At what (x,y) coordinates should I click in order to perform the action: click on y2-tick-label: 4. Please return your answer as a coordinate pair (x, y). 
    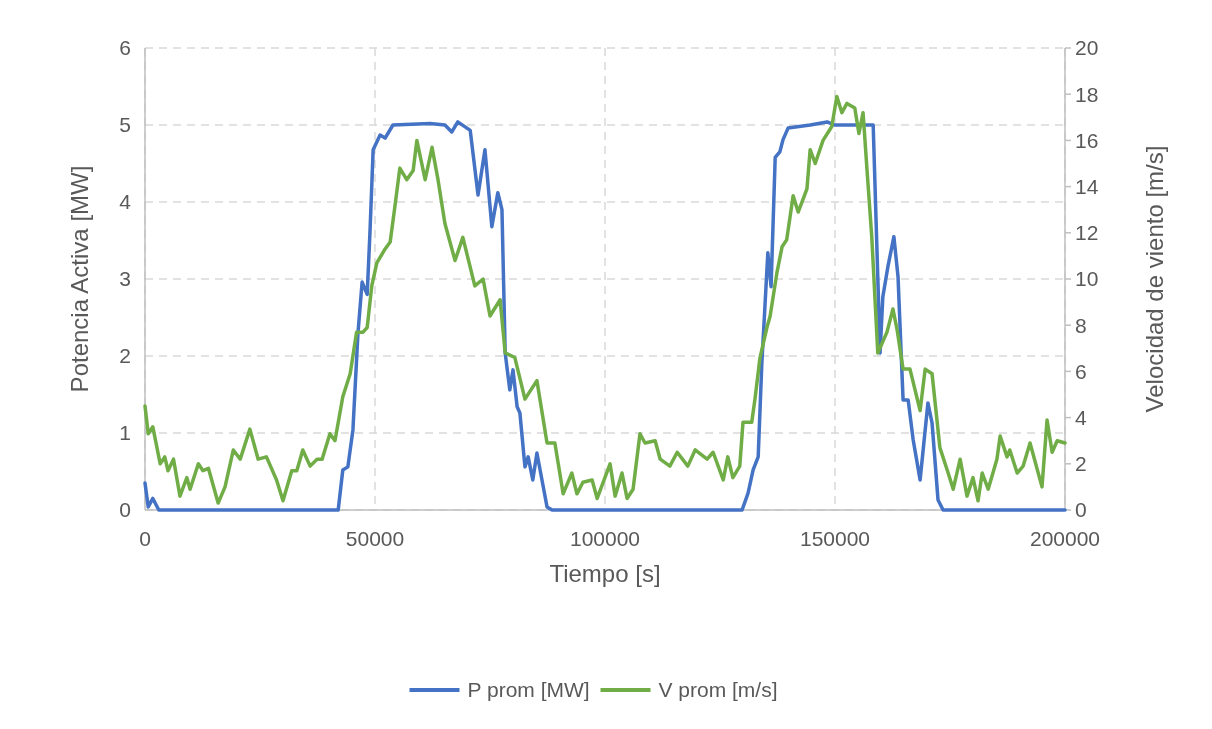
    Looking at the image, I should click on (1081, 417).